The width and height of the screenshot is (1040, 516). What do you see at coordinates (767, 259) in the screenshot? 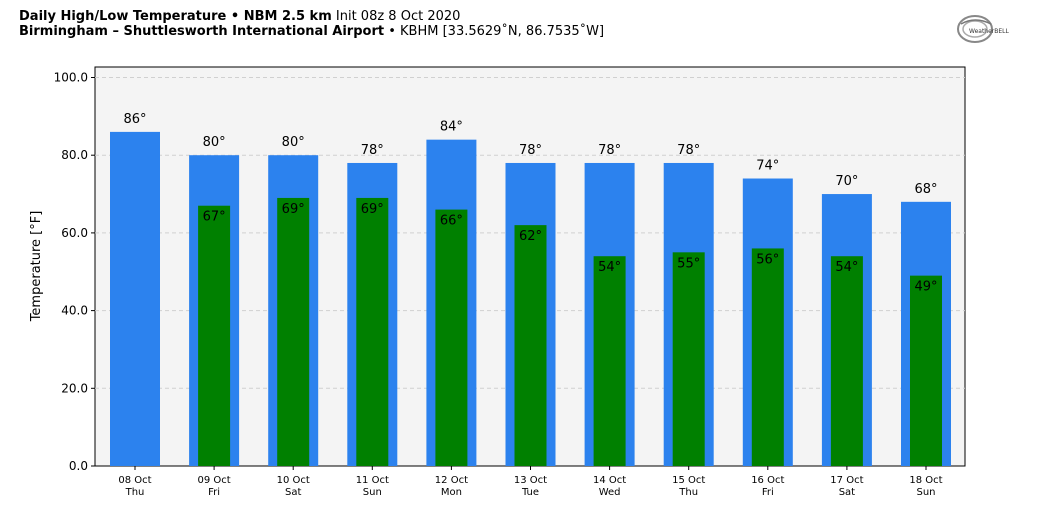
I see `low-temp-label: 56°` at bounding box center [767, 259].